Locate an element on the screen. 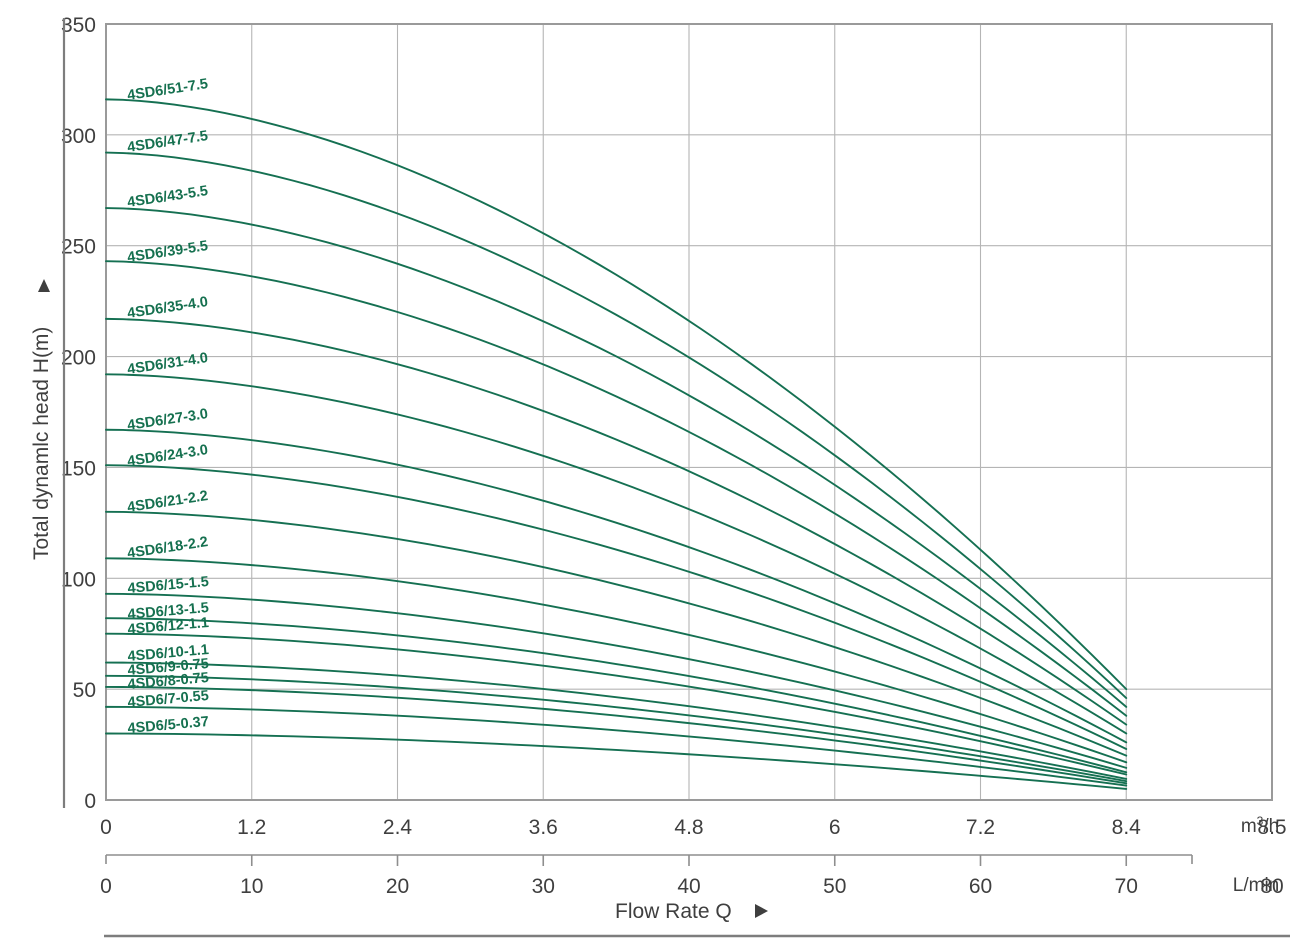  y-axis-tick-label: 350 is located at coordinates (78, 25).